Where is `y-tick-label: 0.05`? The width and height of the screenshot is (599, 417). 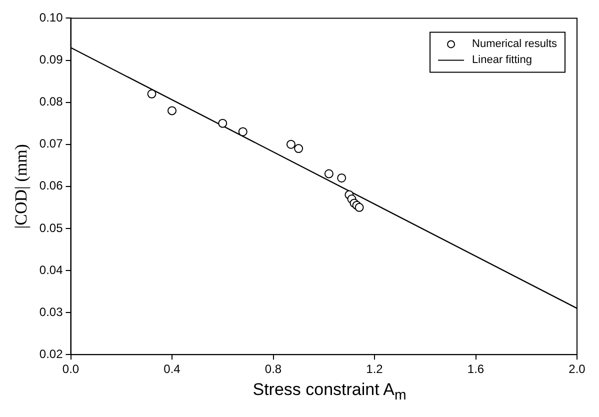
y-tick-label: 0.05 is located at coordinates (51, 227).